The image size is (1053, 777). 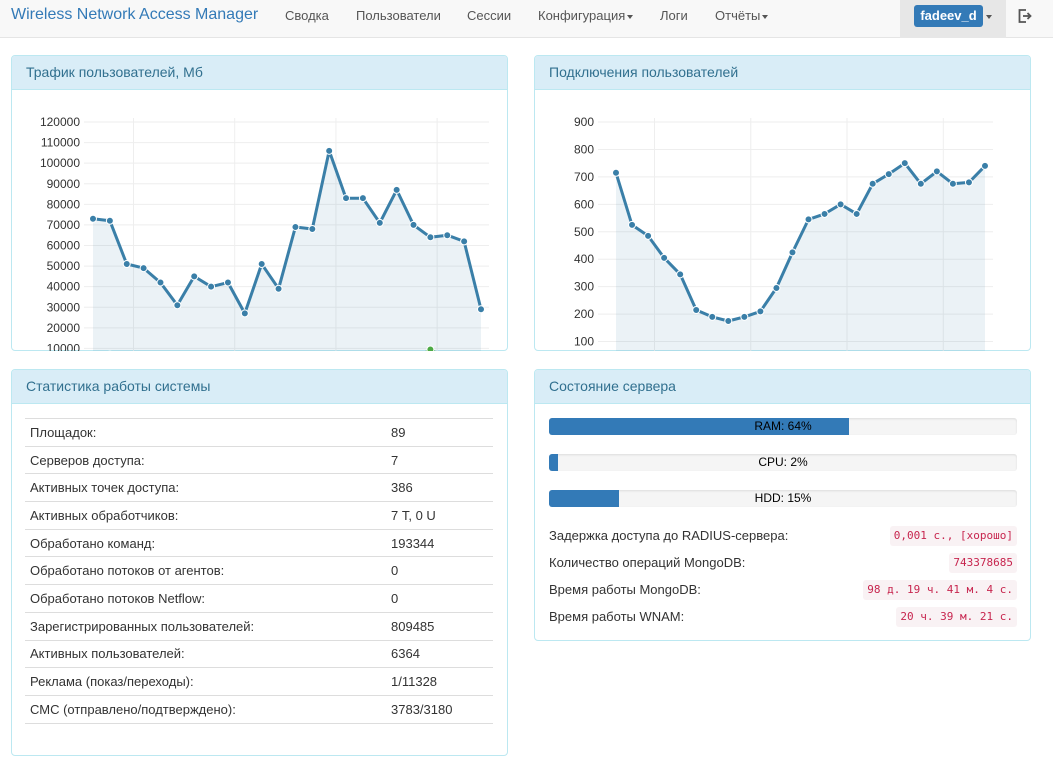 I want to click on stats-row: Площадок: 89, so click(x=259, y=432).